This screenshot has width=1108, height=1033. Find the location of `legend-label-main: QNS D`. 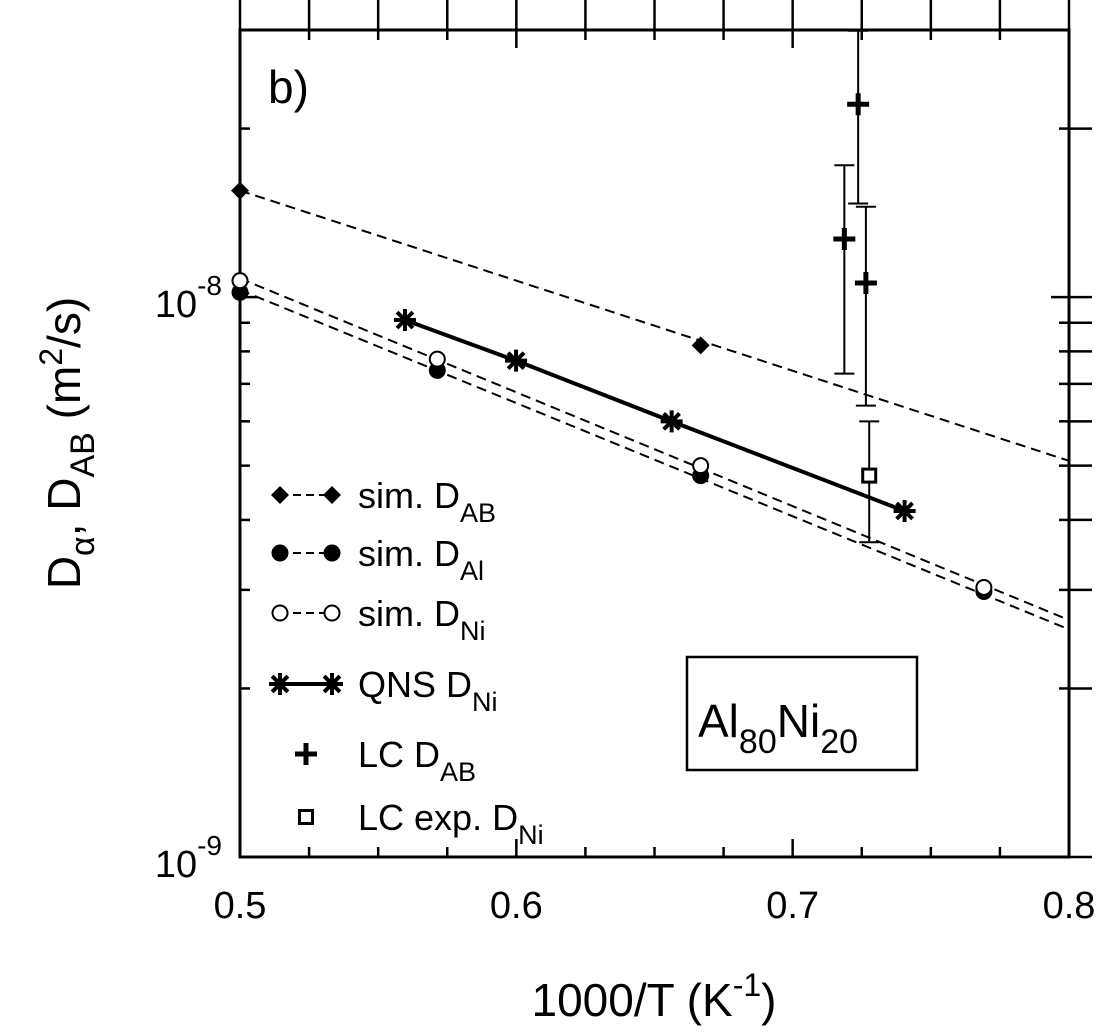

legend-label-main: QNS D is located at coordinates (415, 684).